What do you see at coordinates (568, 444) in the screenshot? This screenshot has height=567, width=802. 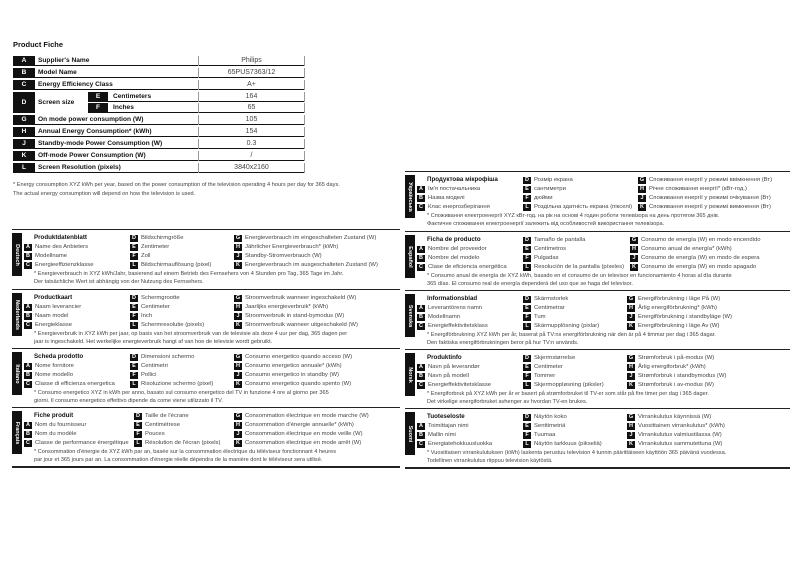 I see `item-label: Näytön tarkkuus (pikseliä)` at bounding box center [568, 444].